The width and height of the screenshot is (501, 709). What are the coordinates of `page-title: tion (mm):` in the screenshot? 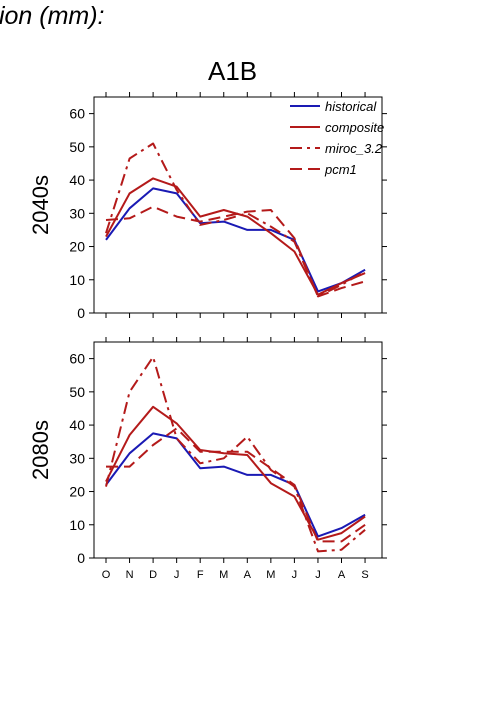 It's located at (52, 16).